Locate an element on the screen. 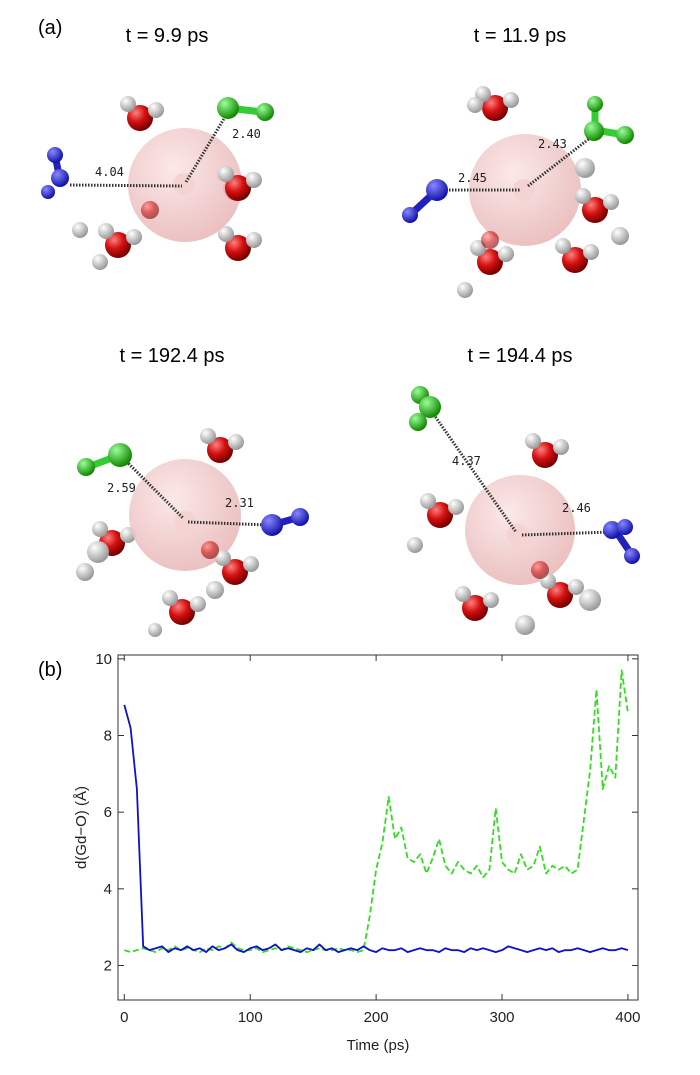 The width and height of the screenshot is (700, 1075). distance-label: 2.43 is located at coordinates (552, 144).